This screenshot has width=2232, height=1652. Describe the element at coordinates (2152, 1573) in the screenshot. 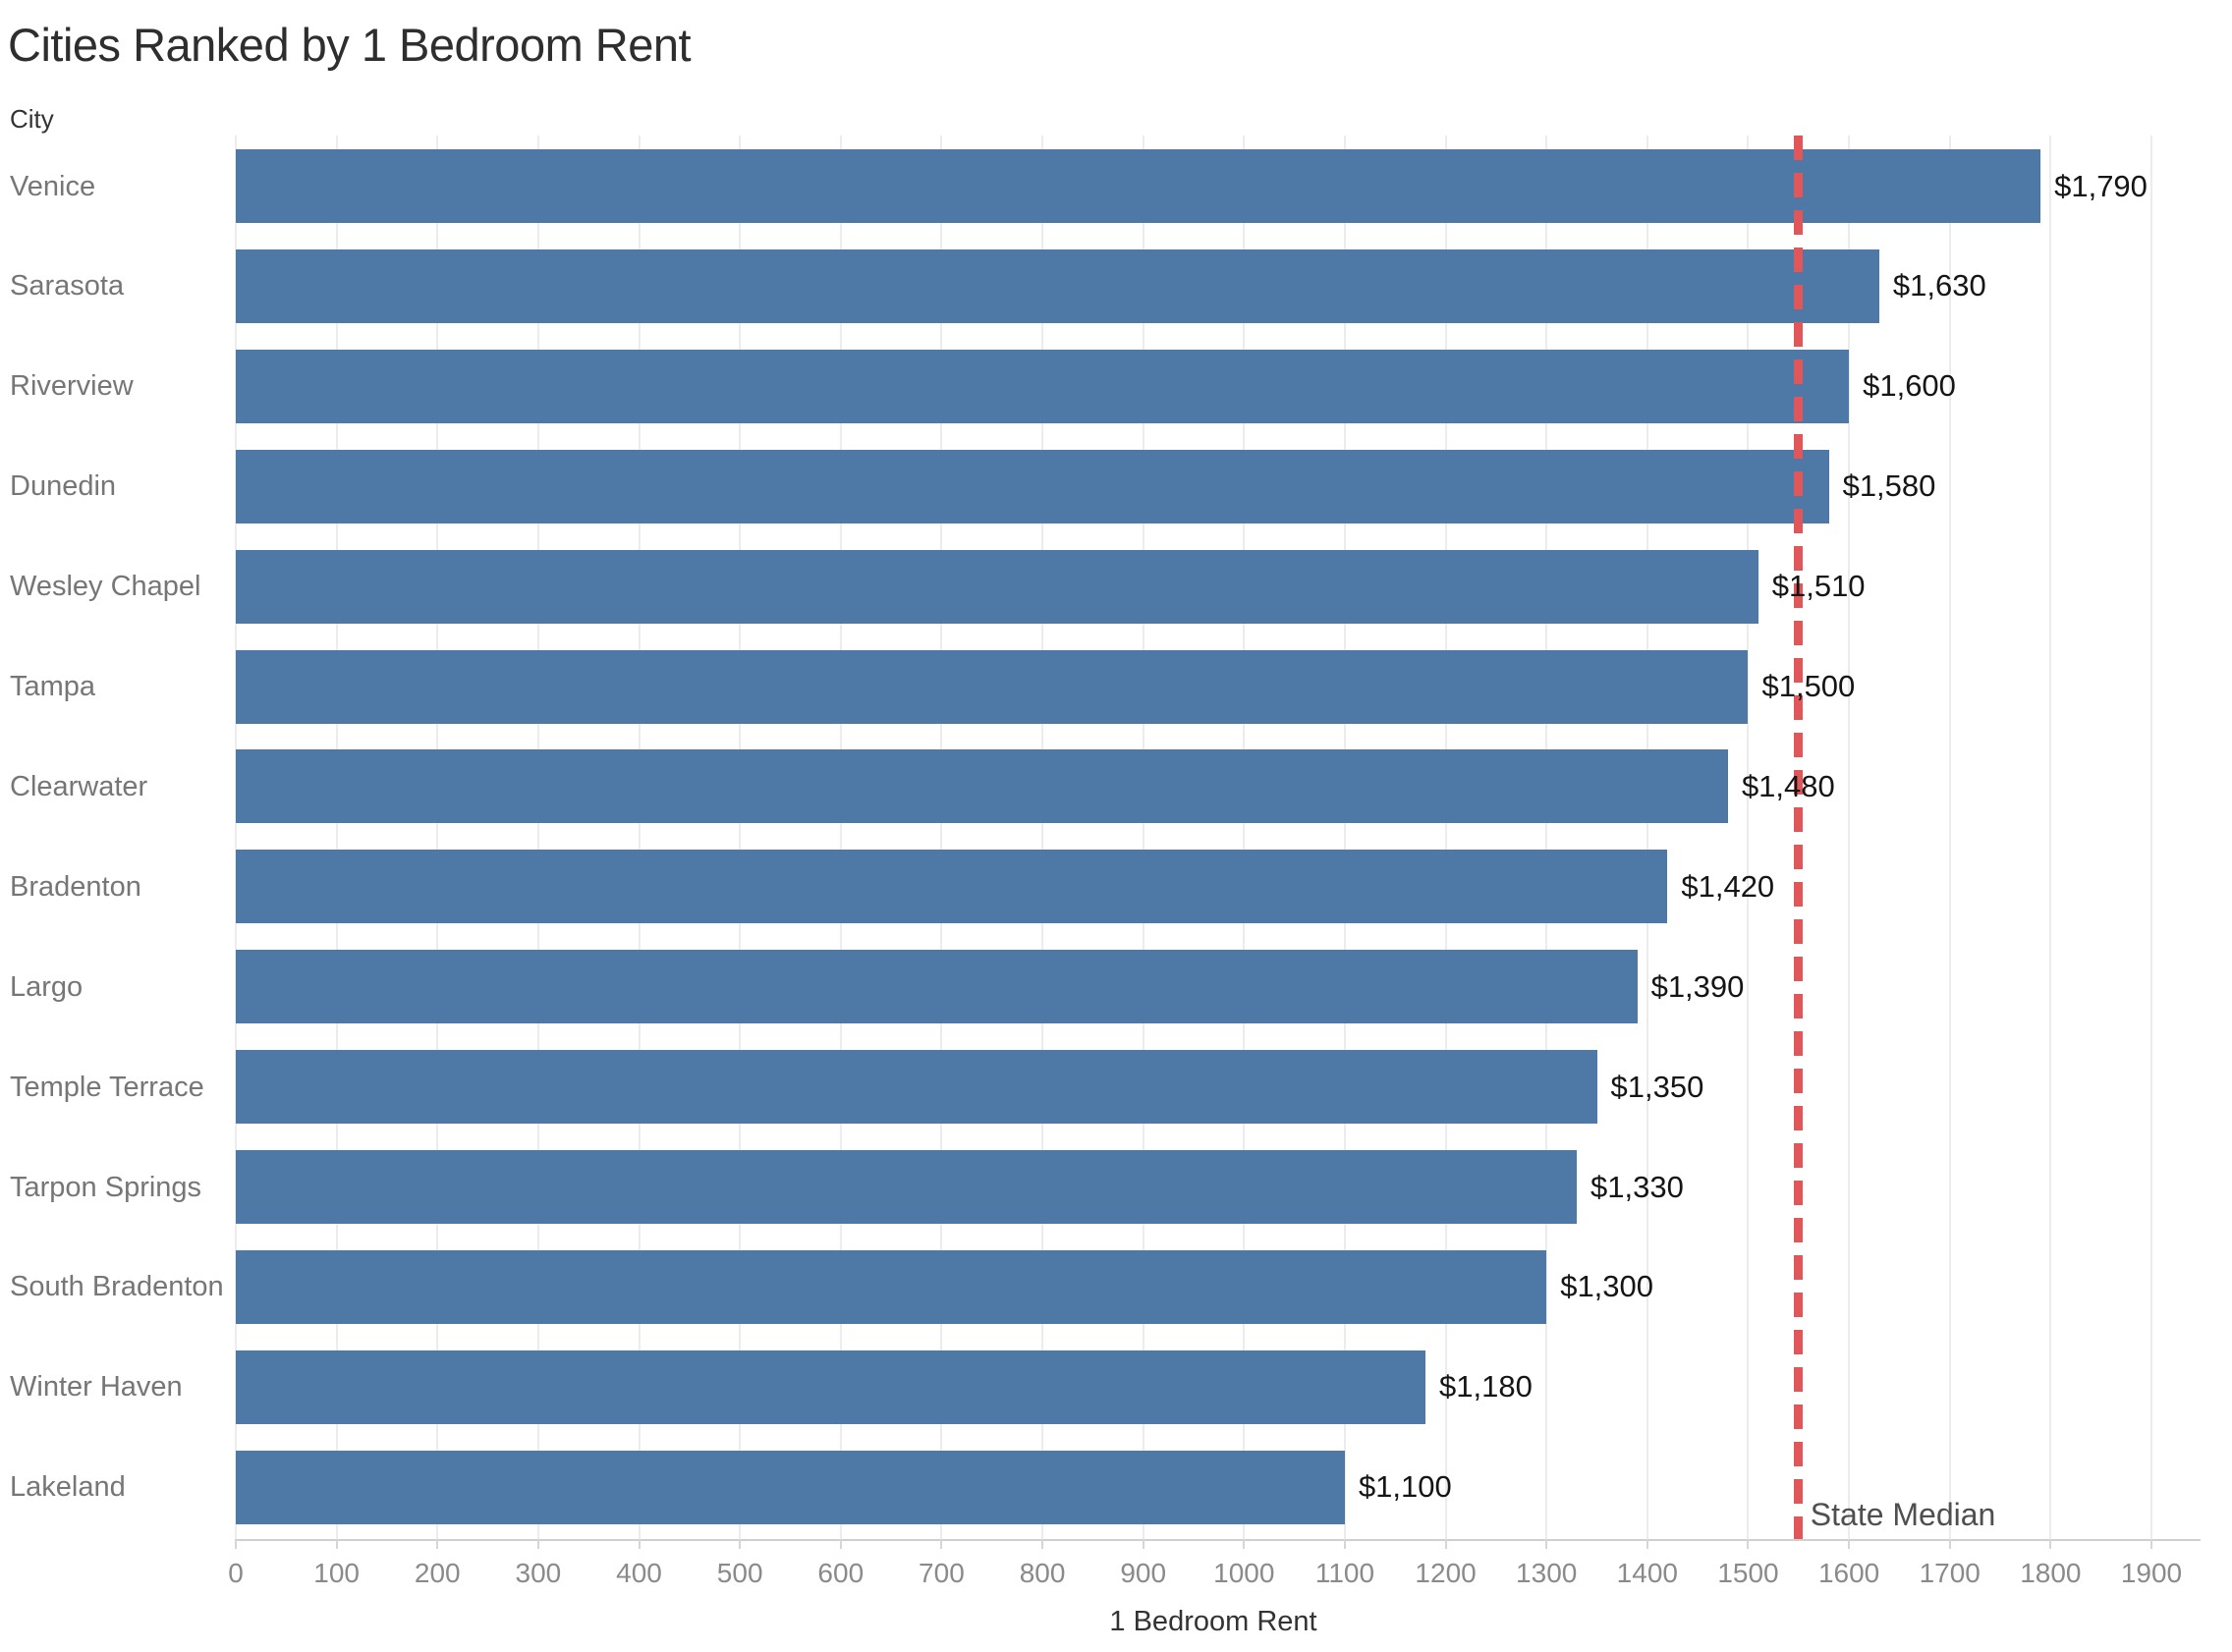

I see `x-tick-label-1900: 1900` at that location.